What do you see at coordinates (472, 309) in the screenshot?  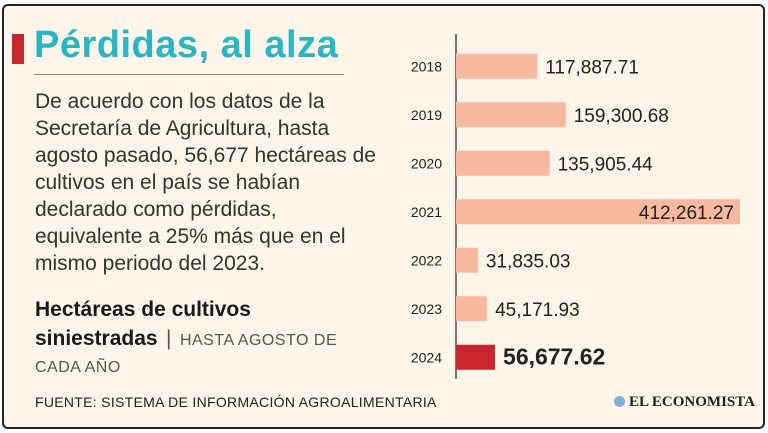 I see `bar-2023` at bounding box center [472, 309].